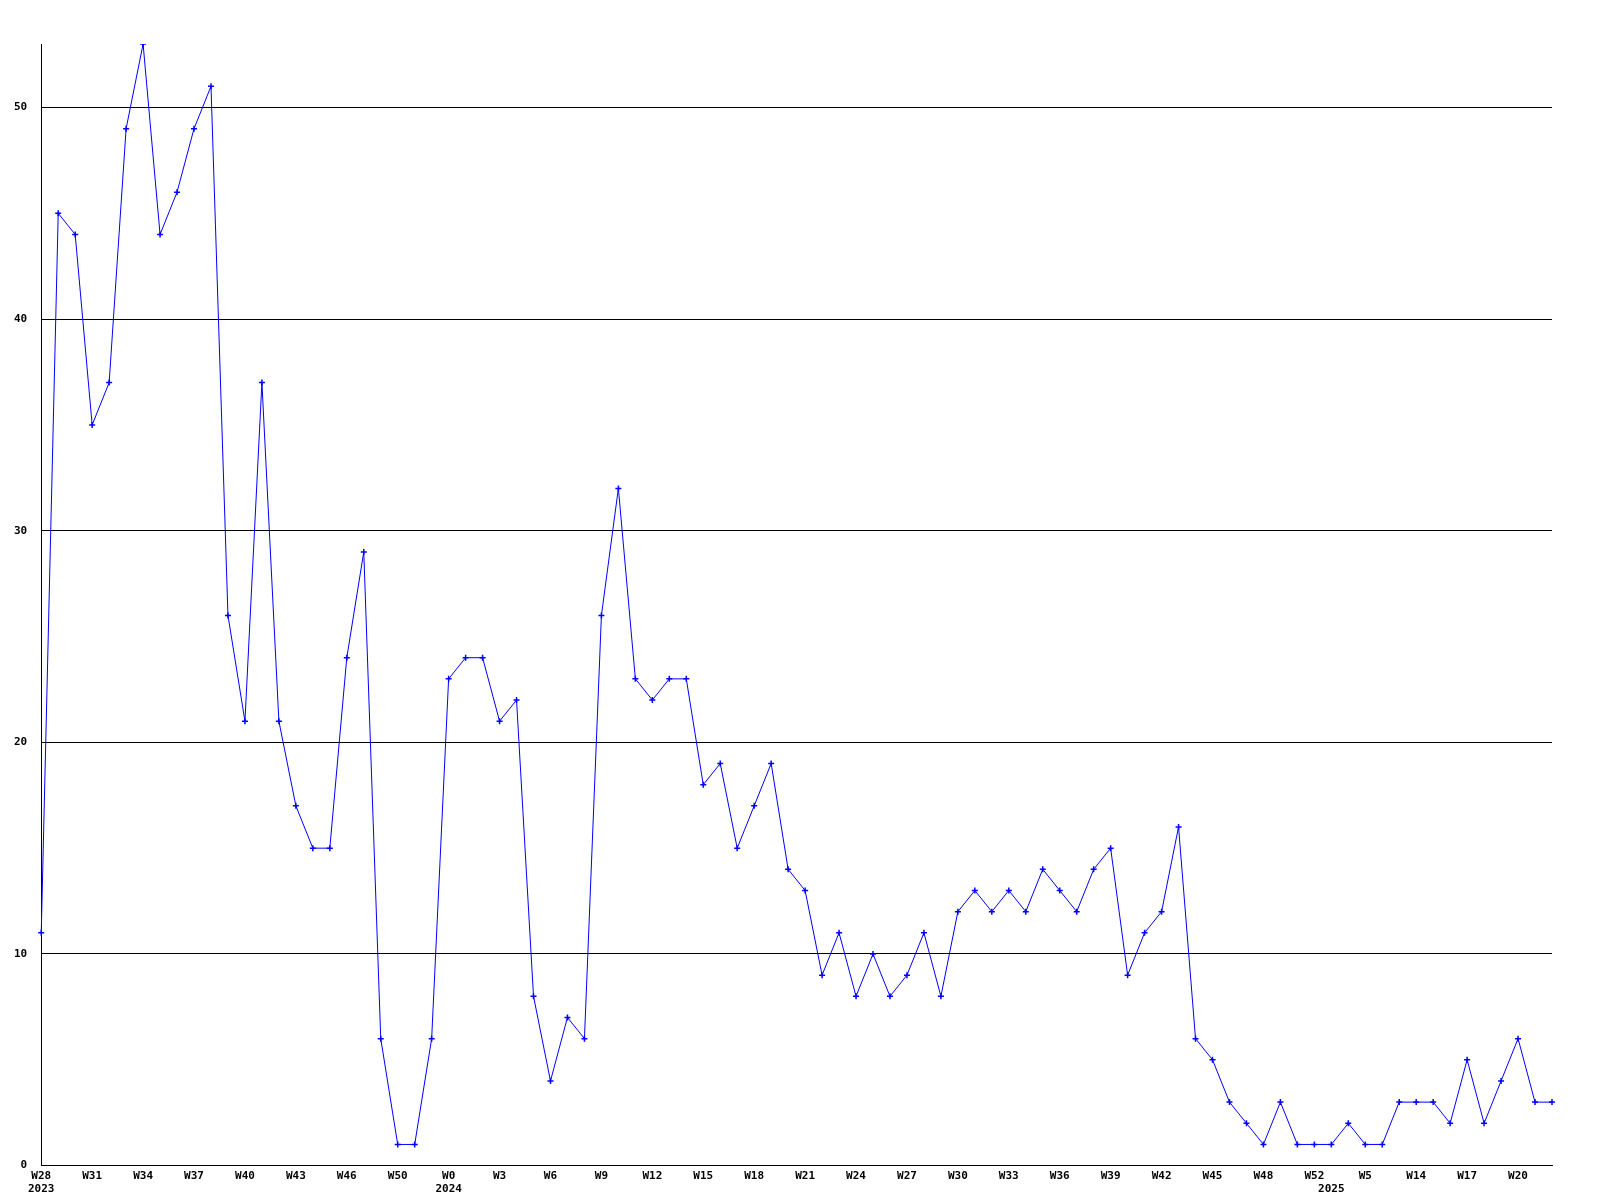 This screenshot has width=1600, height=1200. Describe the element at coordinates (1212, 1176) in the screenshot. I see `x-tick-label: W45` at that location.